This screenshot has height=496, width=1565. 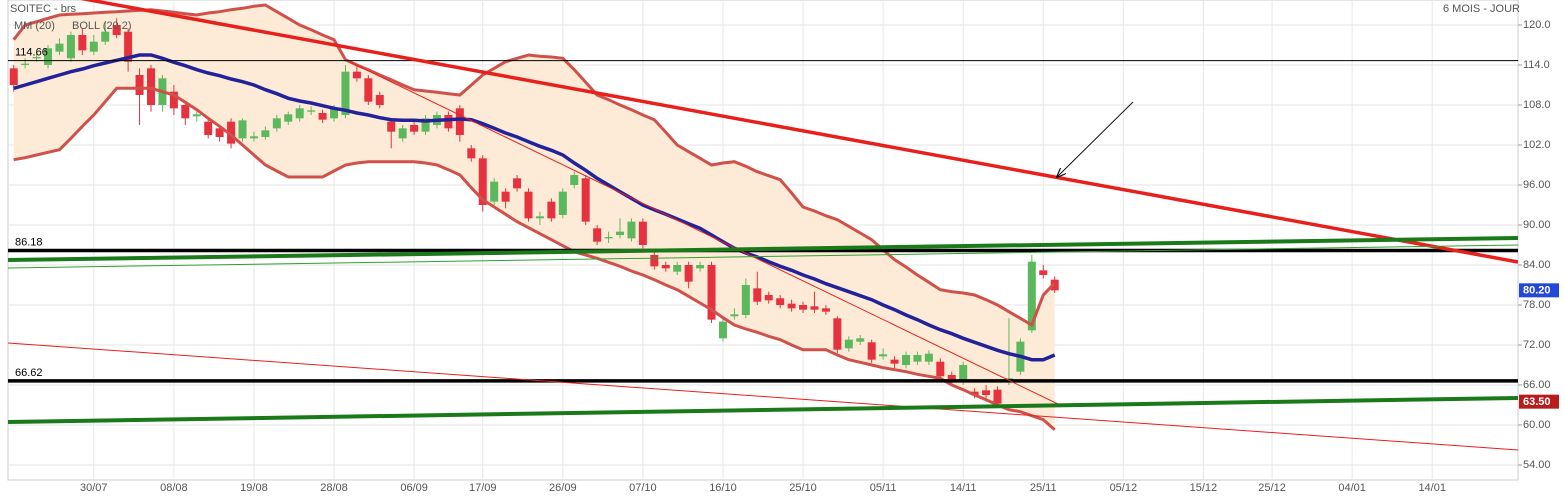 What do you see at coordinates (1352, 488) in the screenshot?
I see `x-tick-label: 04/01` at bounding box center [1352, 488].